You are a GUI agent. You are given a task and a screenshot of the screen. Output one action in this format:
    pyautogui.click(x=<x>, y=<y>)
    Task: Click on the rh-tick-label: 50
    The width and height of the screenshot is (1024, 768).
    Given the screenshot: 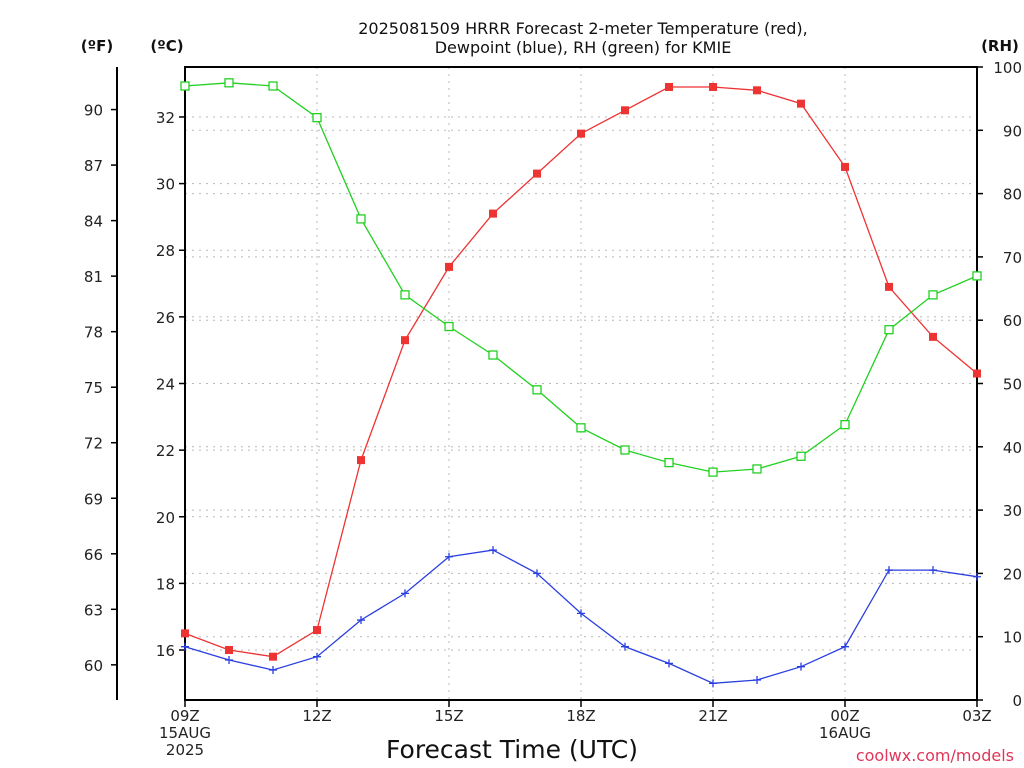 What is the action you would take?
    pyautogui.click(x=1012, y=385)
    